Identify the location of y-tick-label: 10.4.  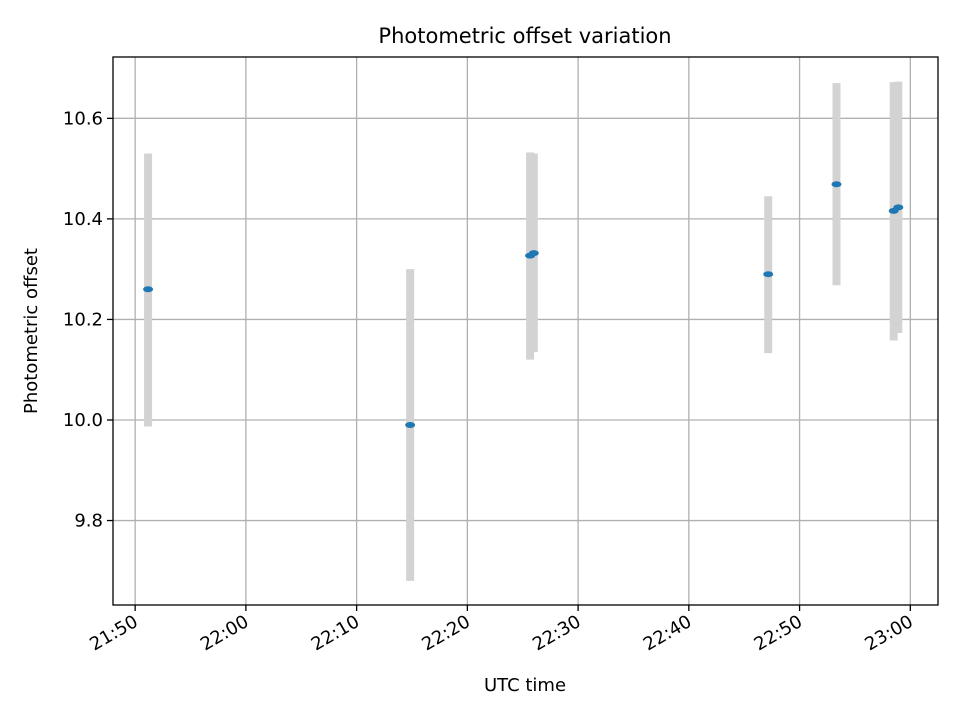
(83, 219).